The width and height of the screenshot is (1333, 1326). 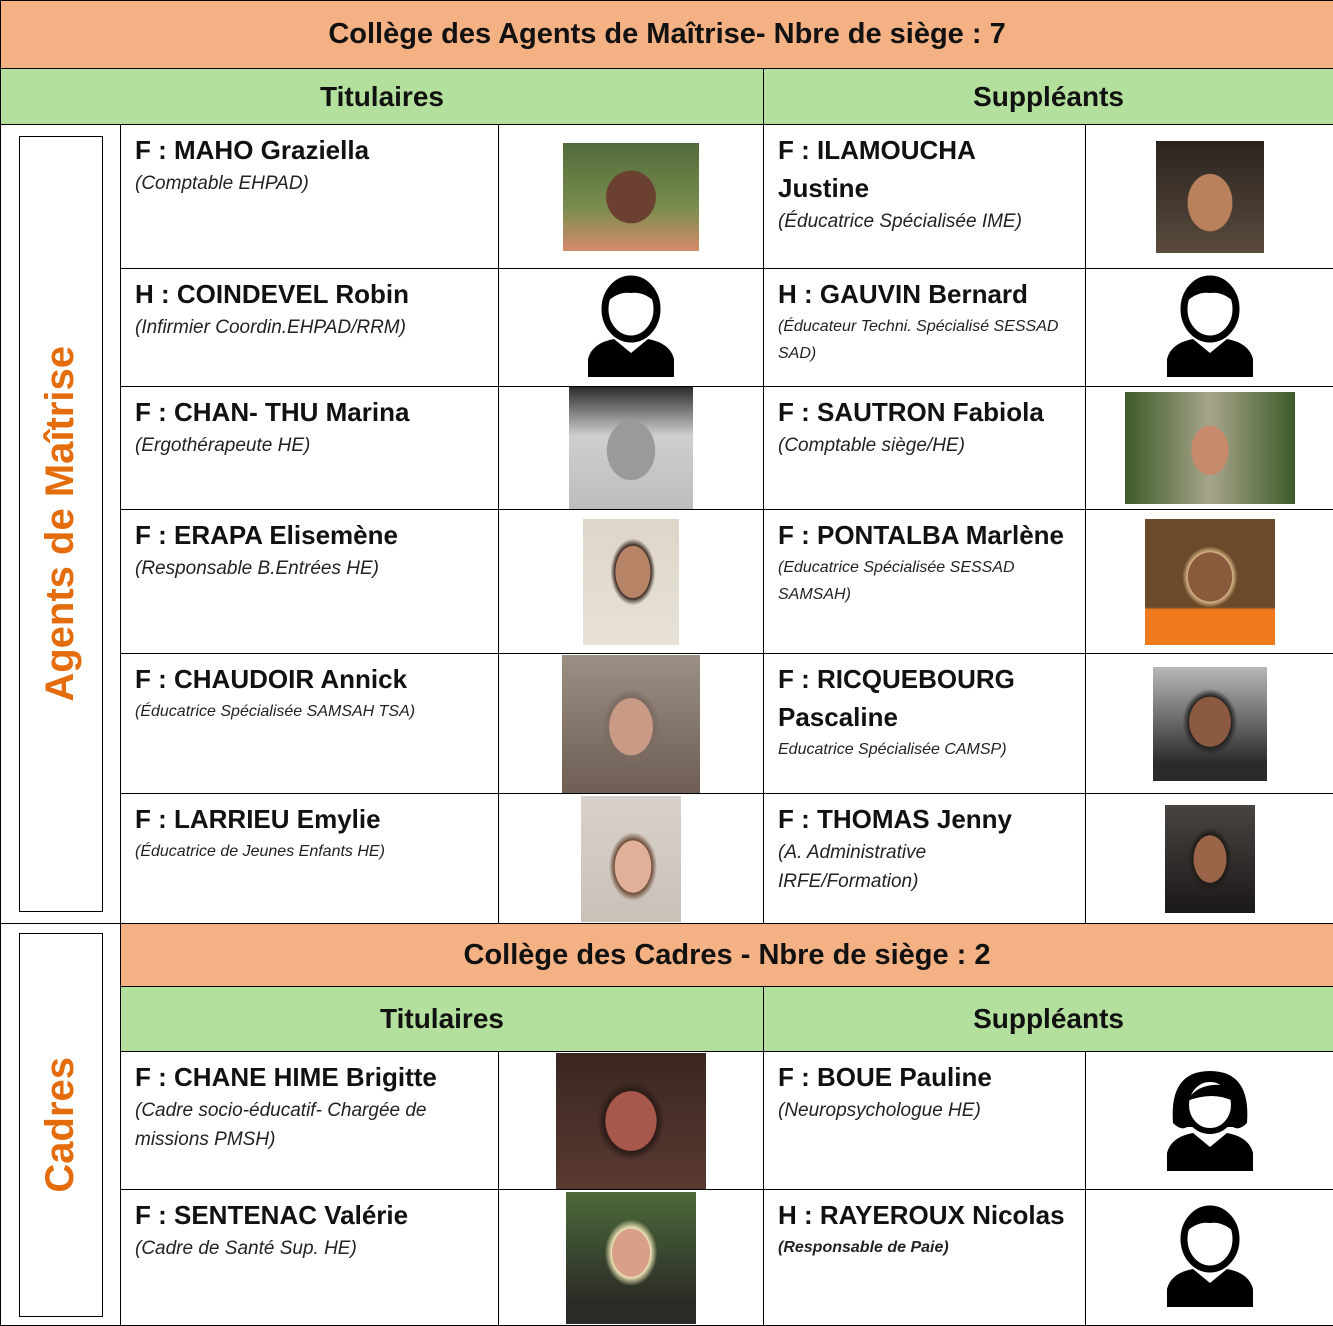 I want to click on member-role: (Infirmier Coordin.EHPAD/RRM), so click(x=309, y=327).